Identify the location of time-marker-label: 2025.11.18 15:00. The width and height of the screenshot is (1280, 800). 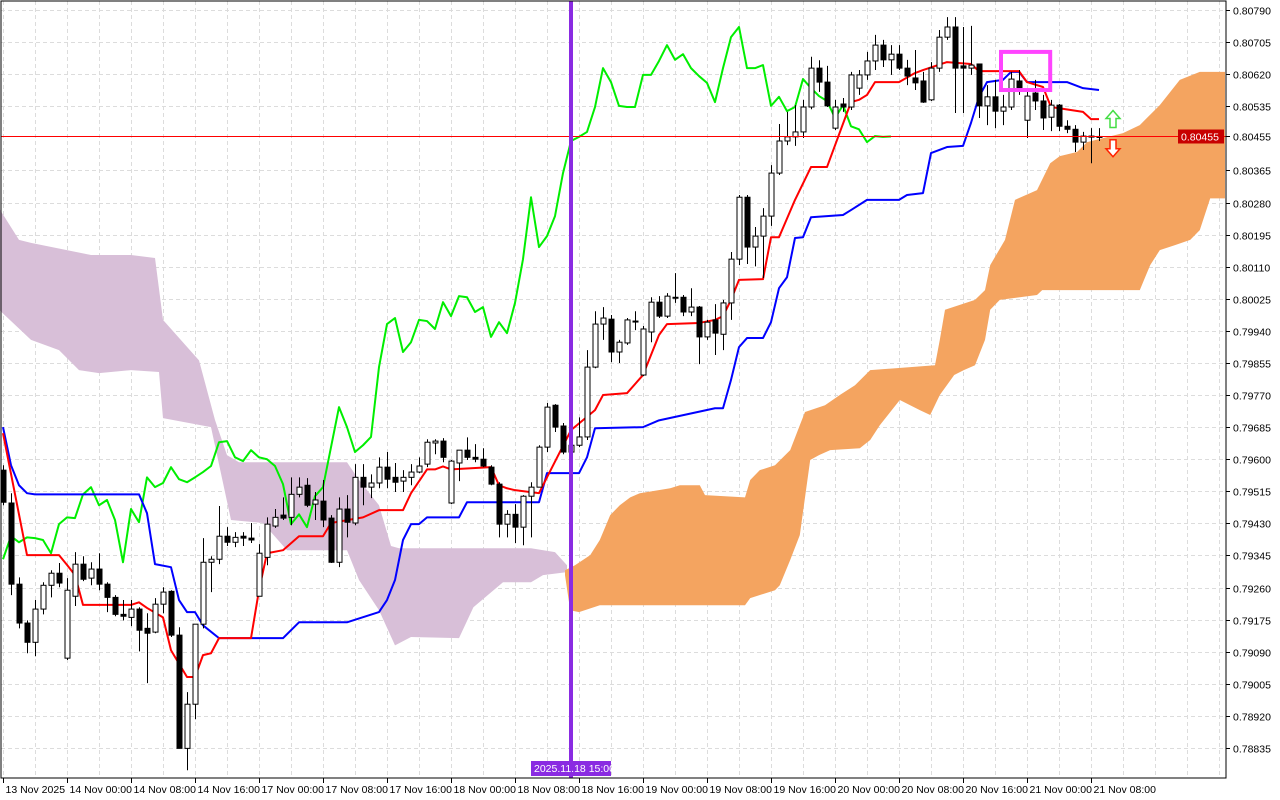
(574, 769).